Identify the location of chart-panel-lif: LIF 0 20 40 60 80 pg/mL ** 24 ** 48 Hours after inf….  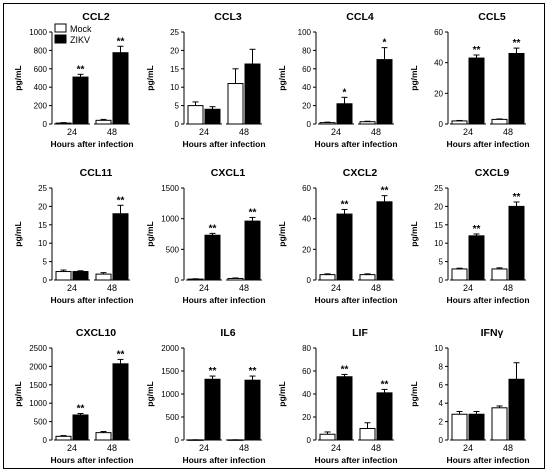
(337, 396).